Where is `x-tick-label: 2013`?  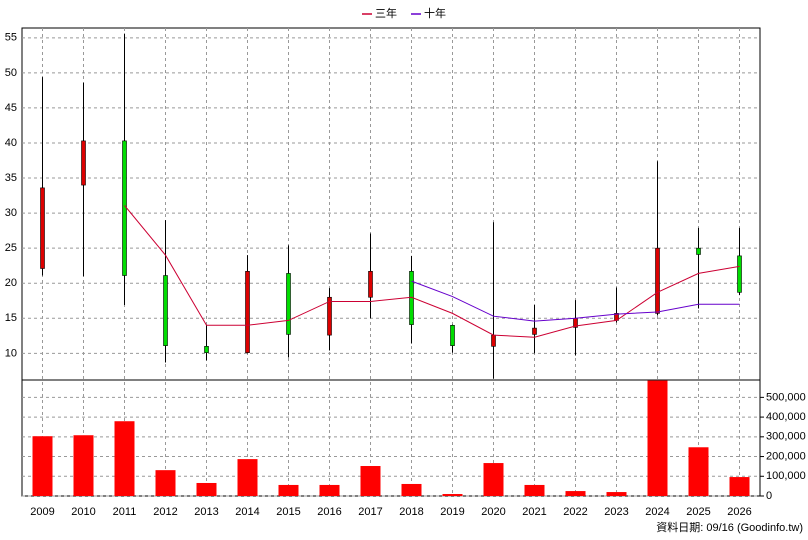
x-tick-label: 2013 is located at coordinates (206, 512).